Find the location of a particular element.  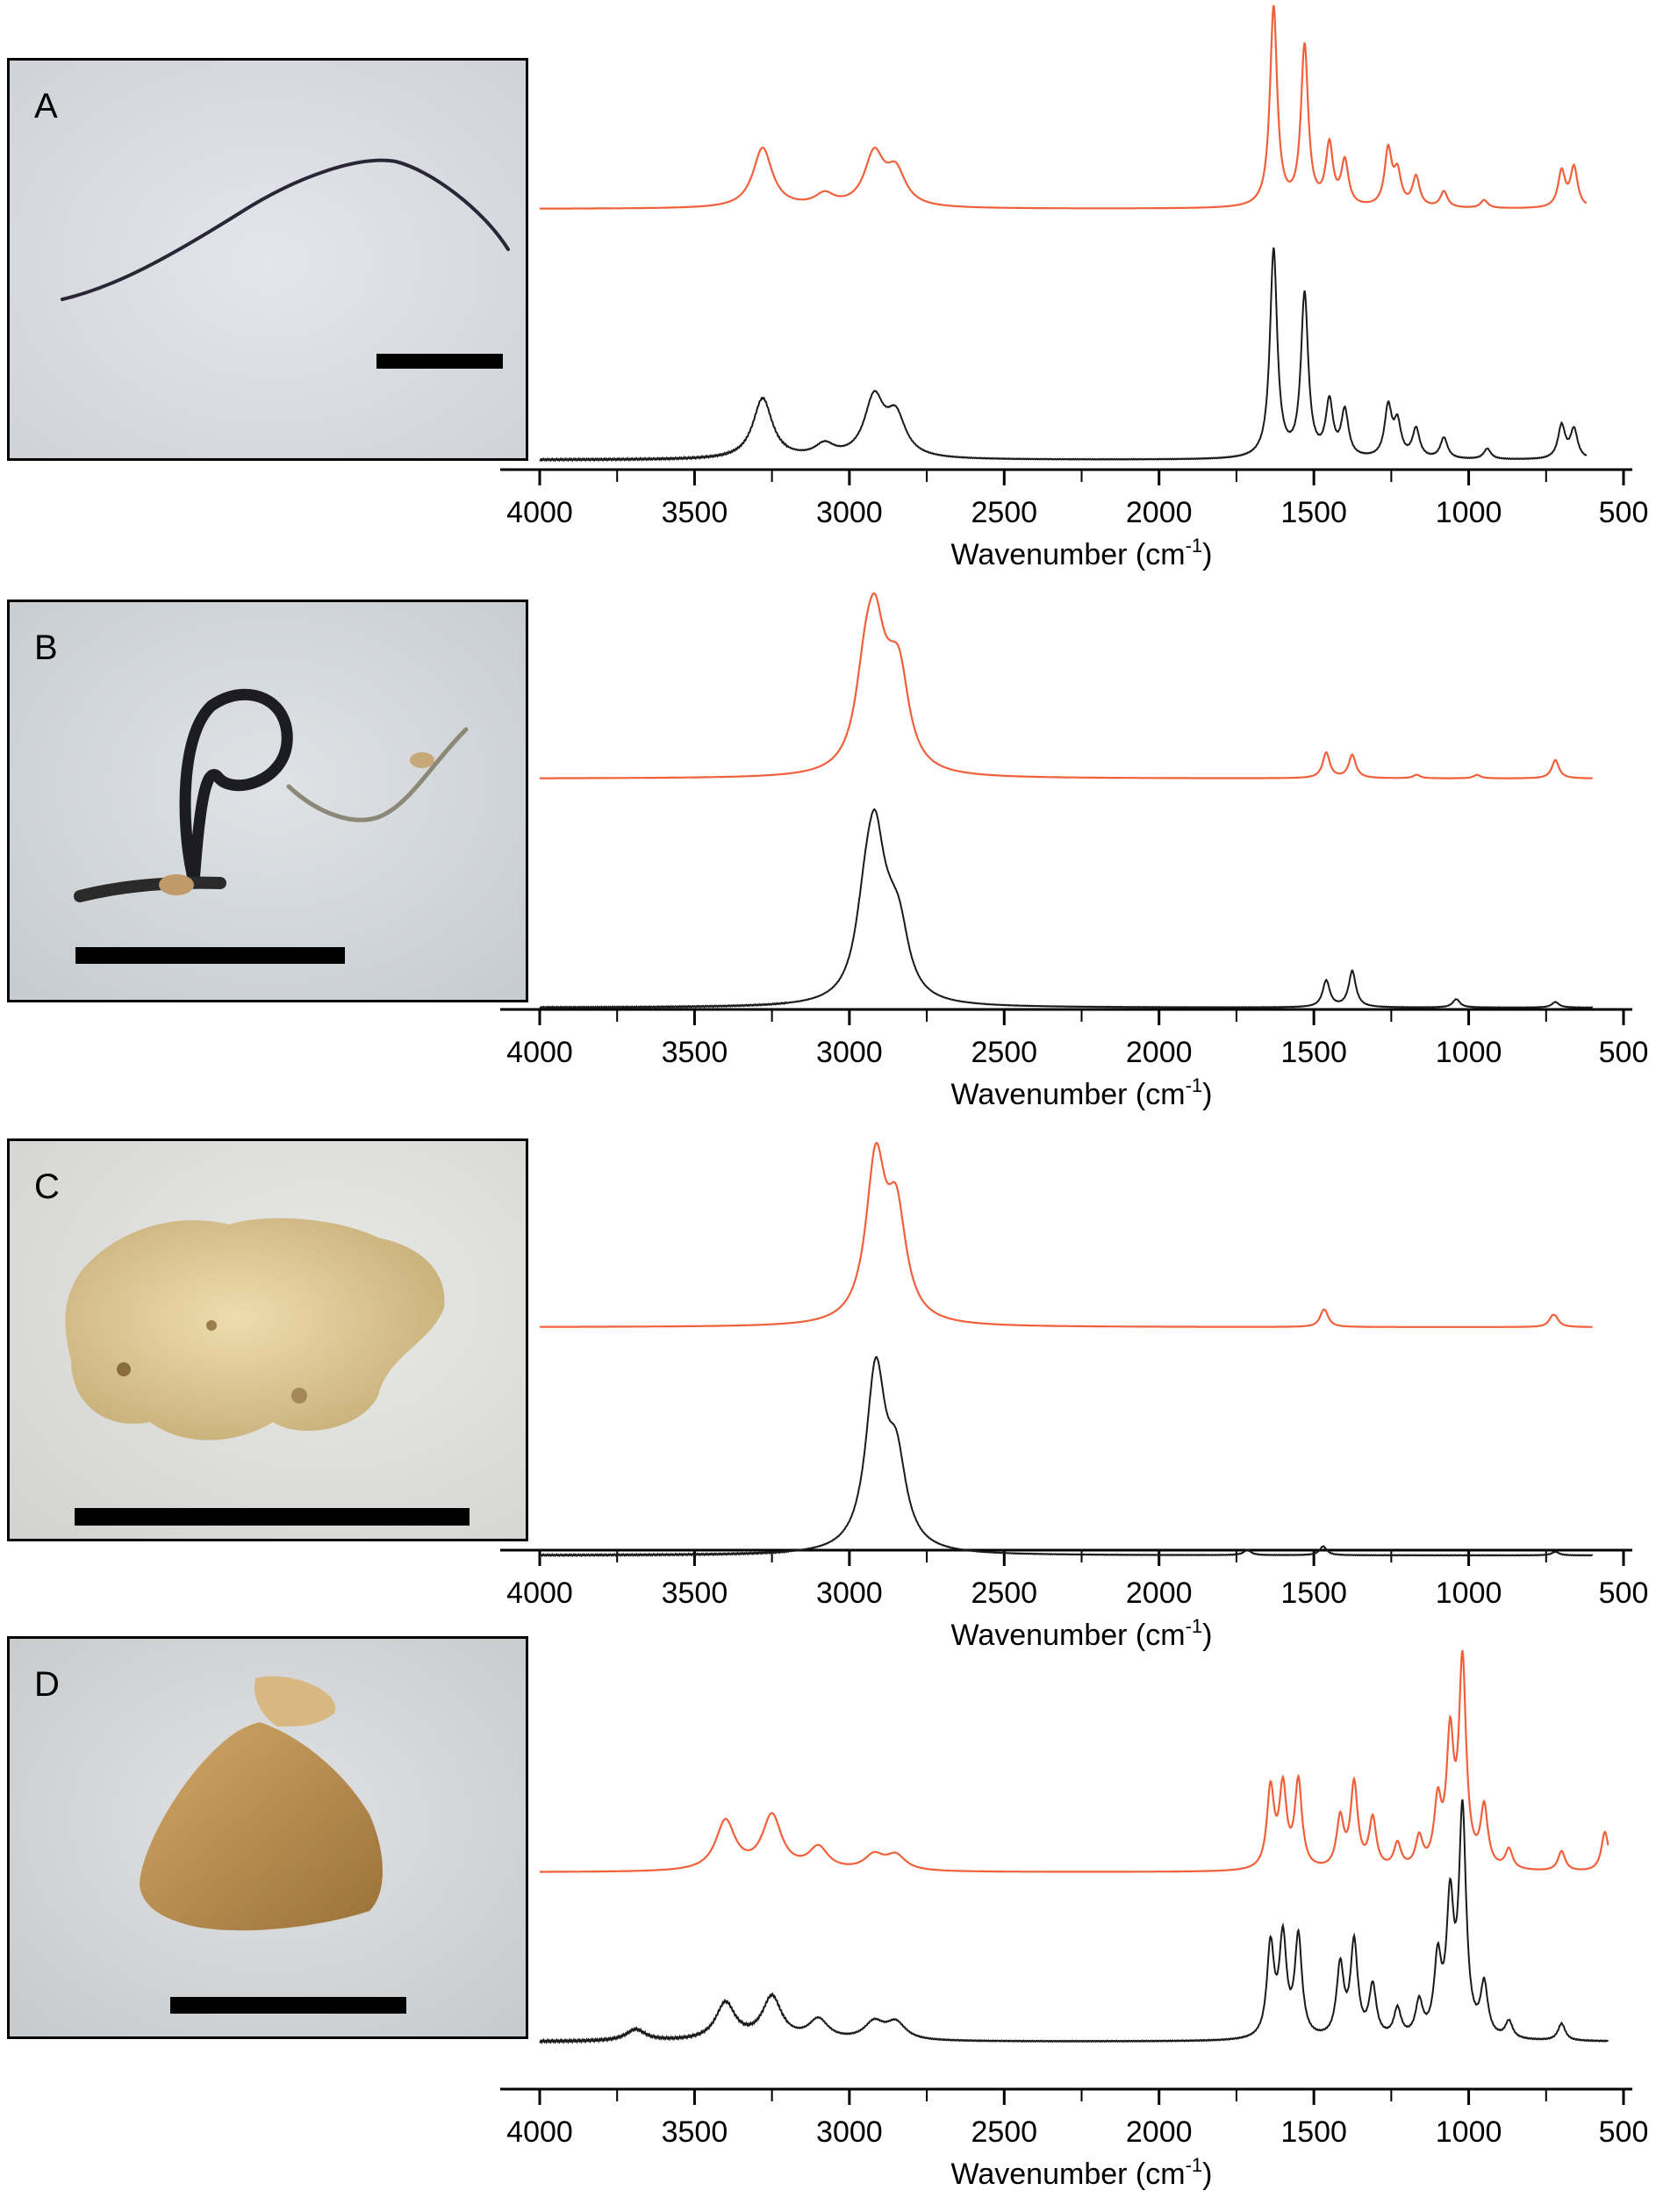

fibre-photo-a is located at coordinates (268, 260).